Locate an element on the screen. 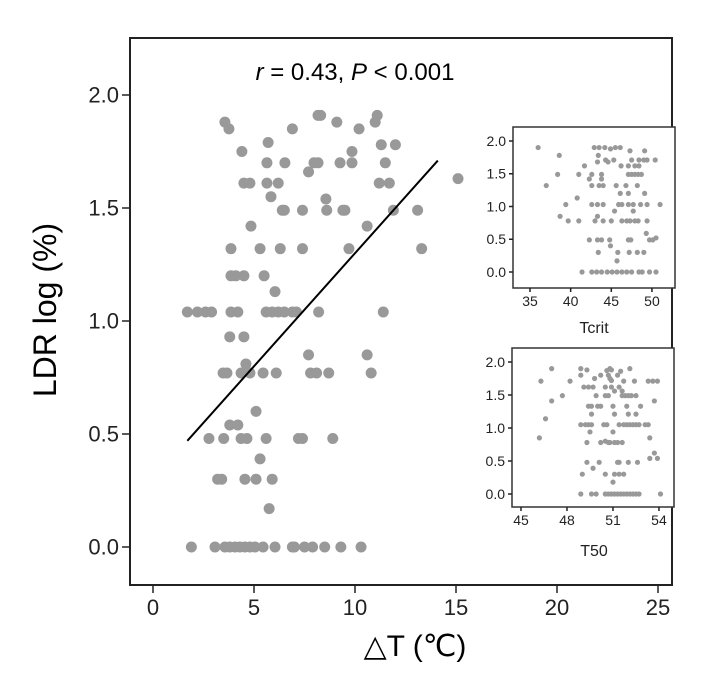 This screenshot has height=675, width=702. t50-y-tick-label: 0.5 is located at coordinates (496, 461).